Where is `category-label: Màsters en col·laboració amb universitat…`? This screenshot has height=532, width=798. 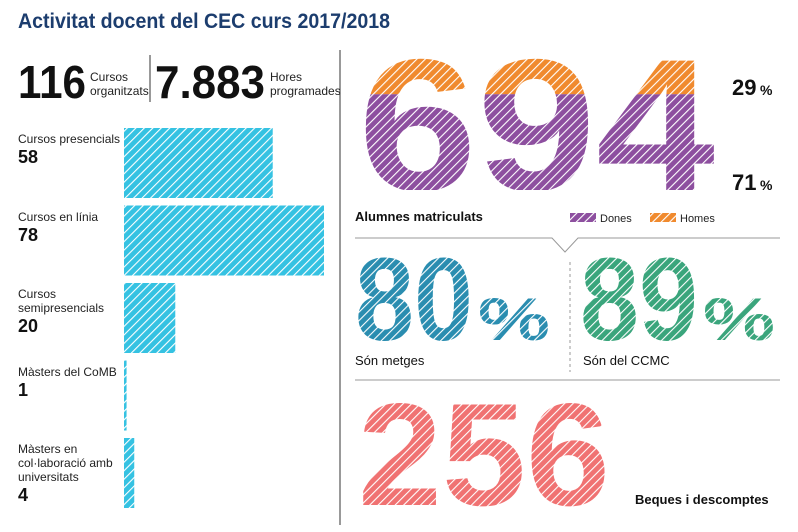
category-label: Màsters en col·laboració amb universitat… is located at coordinates (65, 463).